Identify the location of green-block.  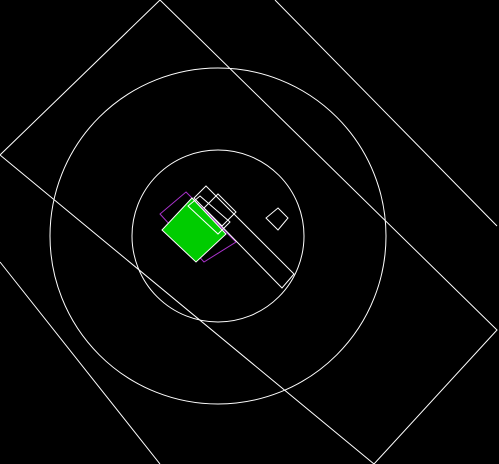
(194, 230).